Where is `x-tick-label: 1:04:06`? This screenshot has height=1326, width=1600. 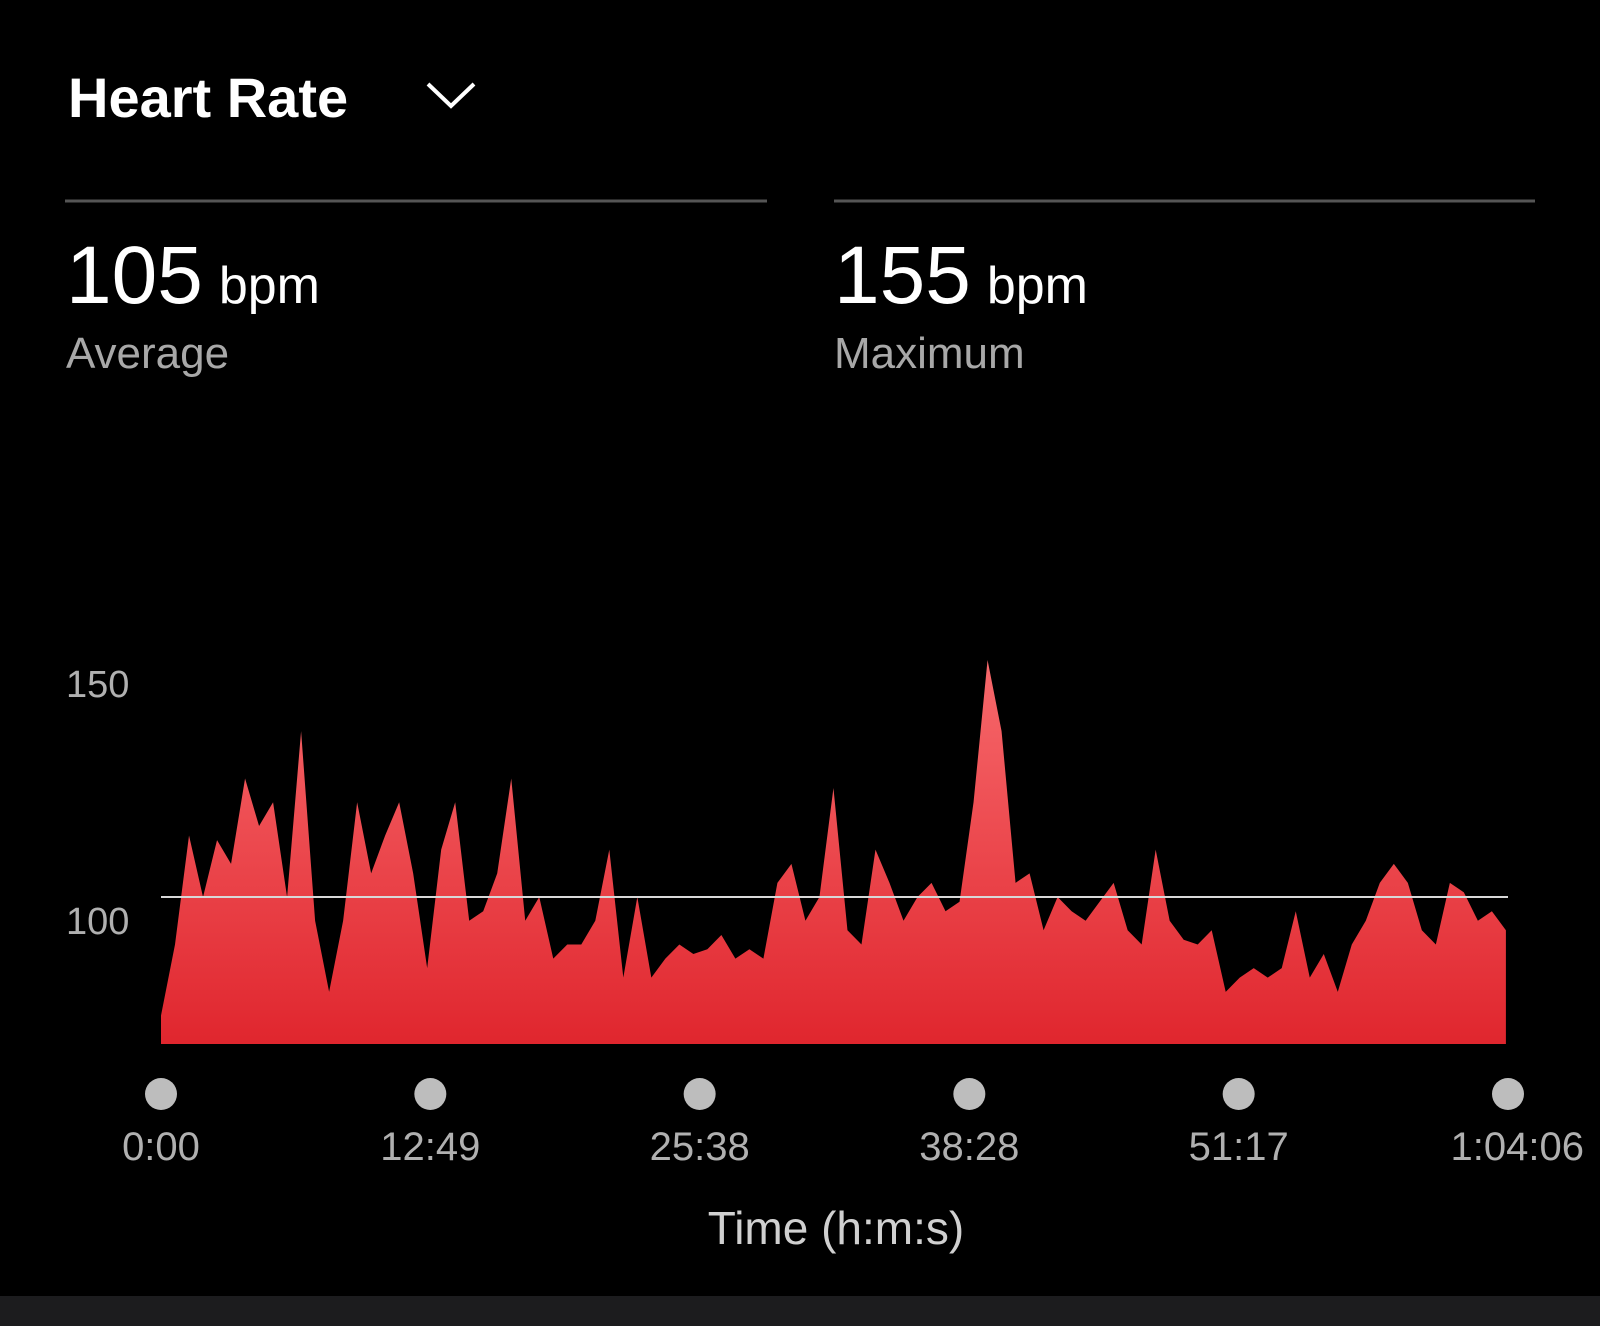 x-tick-label: 1:04:06 is located at coordinates (1517, 1147).